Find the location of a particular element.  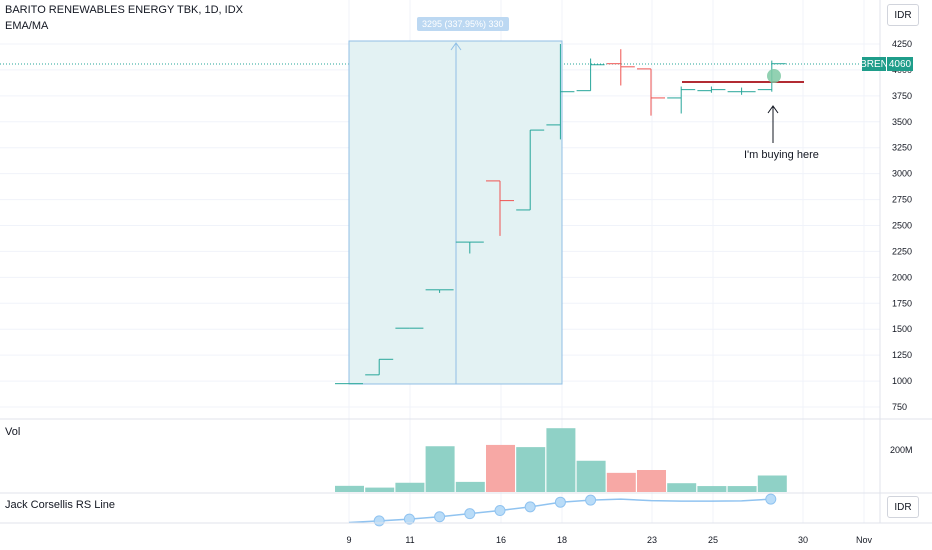

volume-label: Vol is located at coordinates (13, 432).